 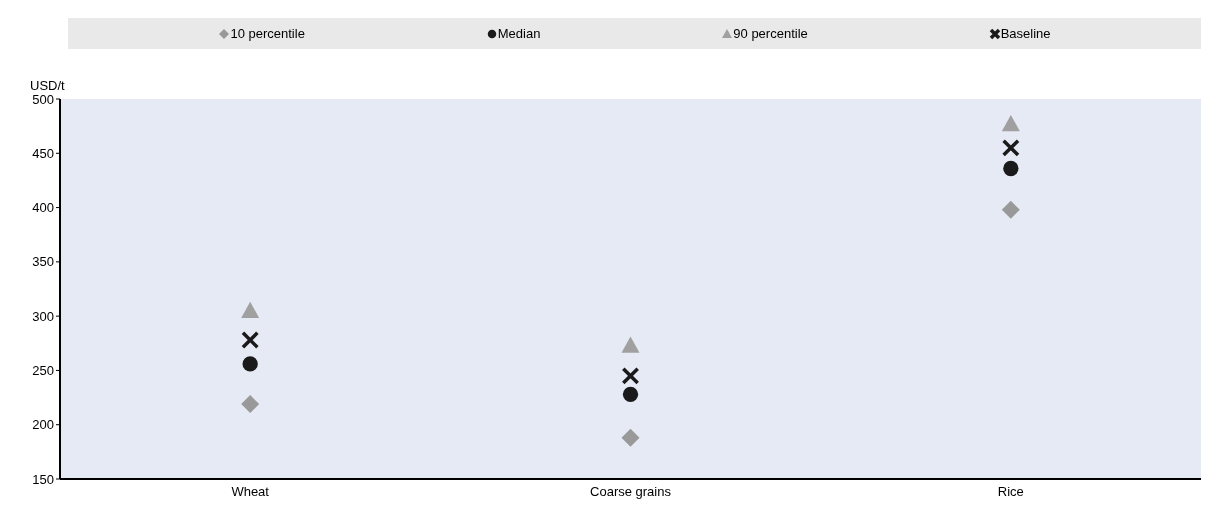 What do you see at coordinates (43, 425) in the screenshot?
I see `y-tick-label: 200` at bounding box center [43, 425].